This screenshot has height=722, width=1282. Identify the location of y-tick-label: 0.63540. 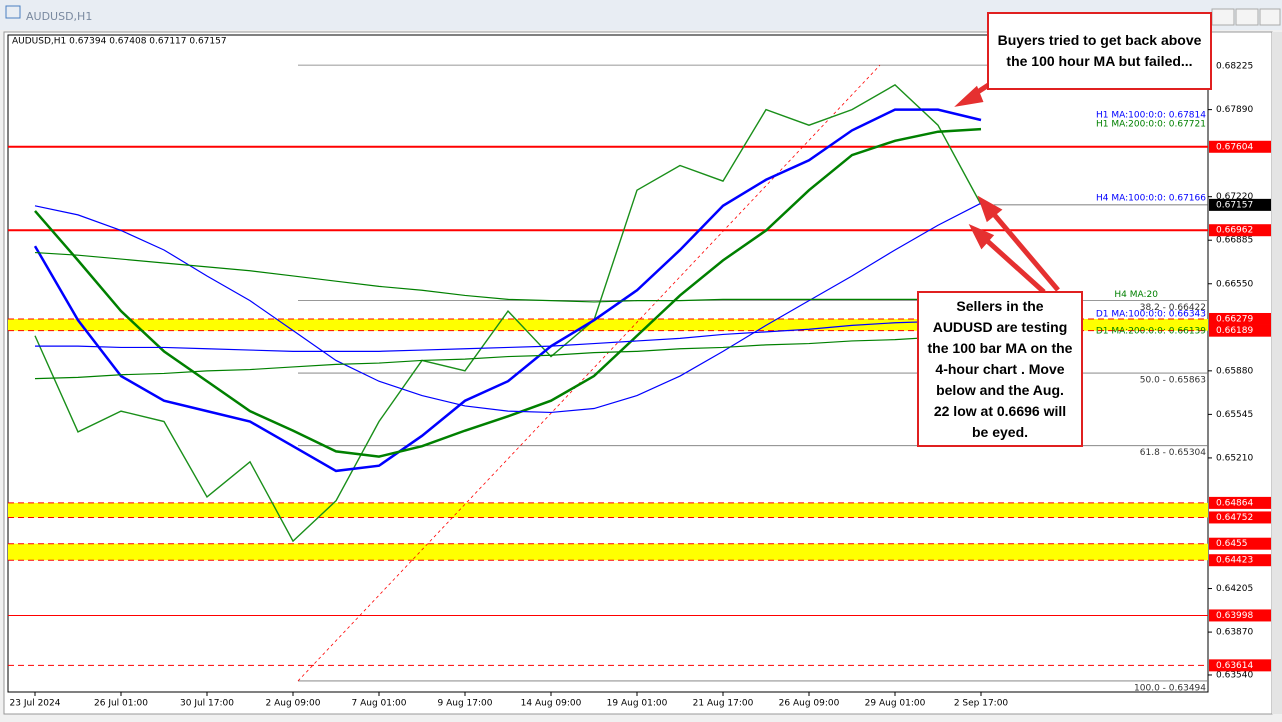
(1234, 675).